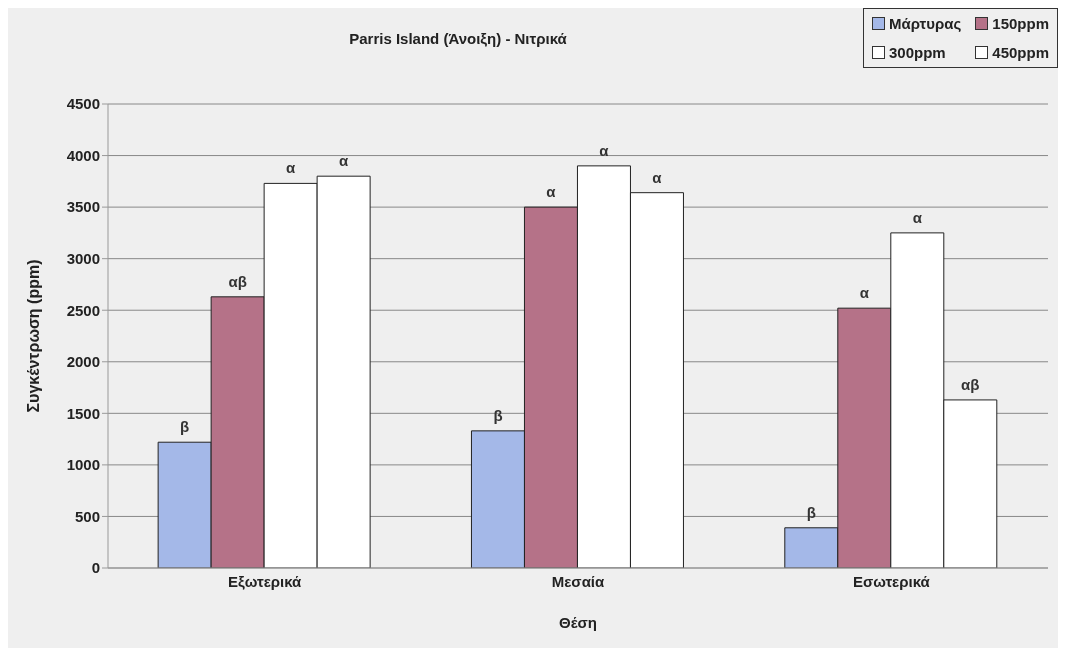 This screenshot has height=653, width=1069. Describe the element at coordinates (578, 622) in the screenshot. I see `x-axis-title: Θέση` at that location.